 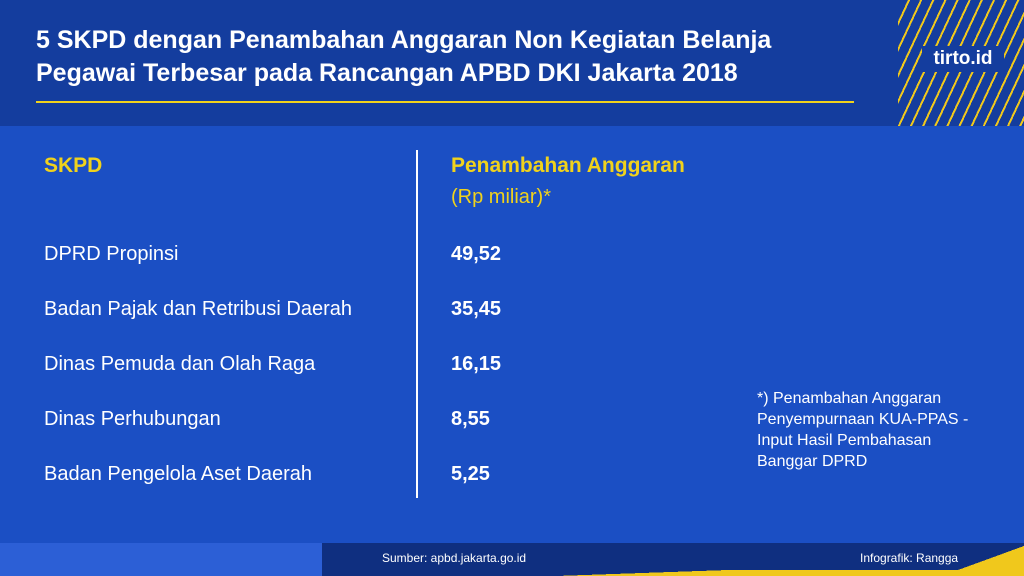 I want to click on table-row-label: Dinas Perhubungan, so click(x=132, y=419).